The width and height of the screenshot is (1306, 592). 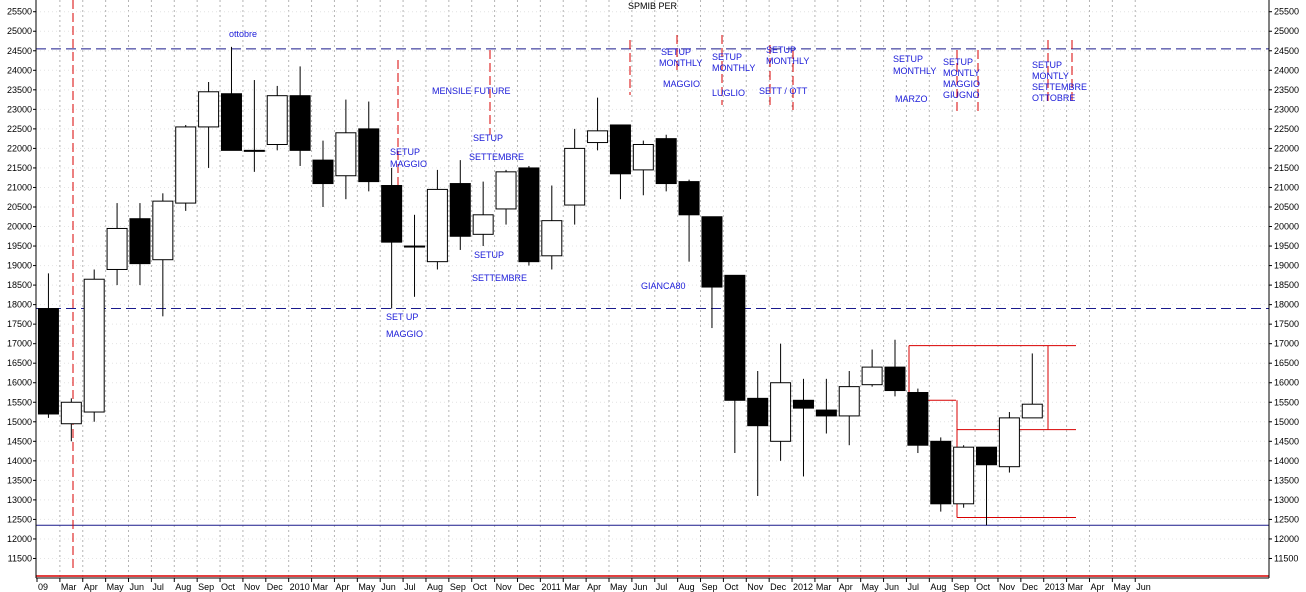 What do you see at coordinates (300, 587) in the screenshot?
I see `x-tick-label: 2010` at bounding box center [300, 587].